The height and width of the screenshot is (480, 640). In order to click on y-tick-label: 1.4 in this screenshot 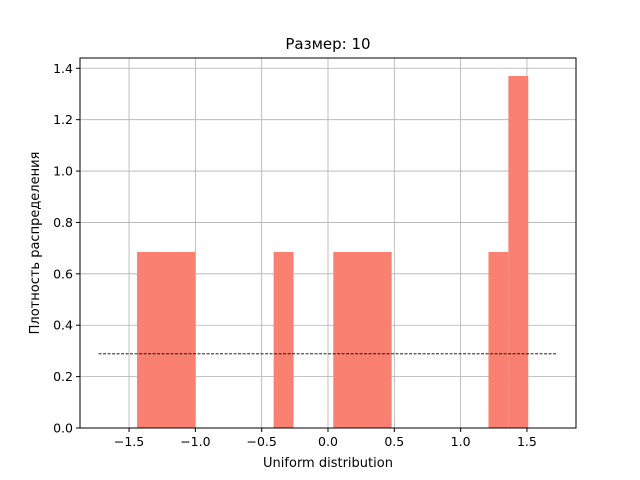, I will do `click(63, 68)`.